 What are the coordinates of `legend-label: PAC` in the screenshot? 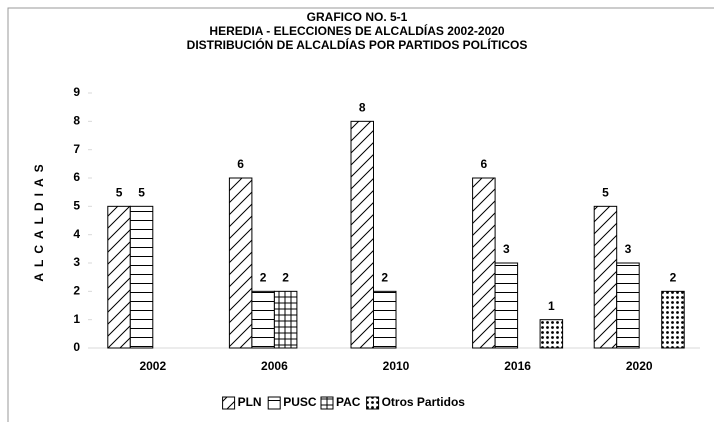 It's located at (348, 402).